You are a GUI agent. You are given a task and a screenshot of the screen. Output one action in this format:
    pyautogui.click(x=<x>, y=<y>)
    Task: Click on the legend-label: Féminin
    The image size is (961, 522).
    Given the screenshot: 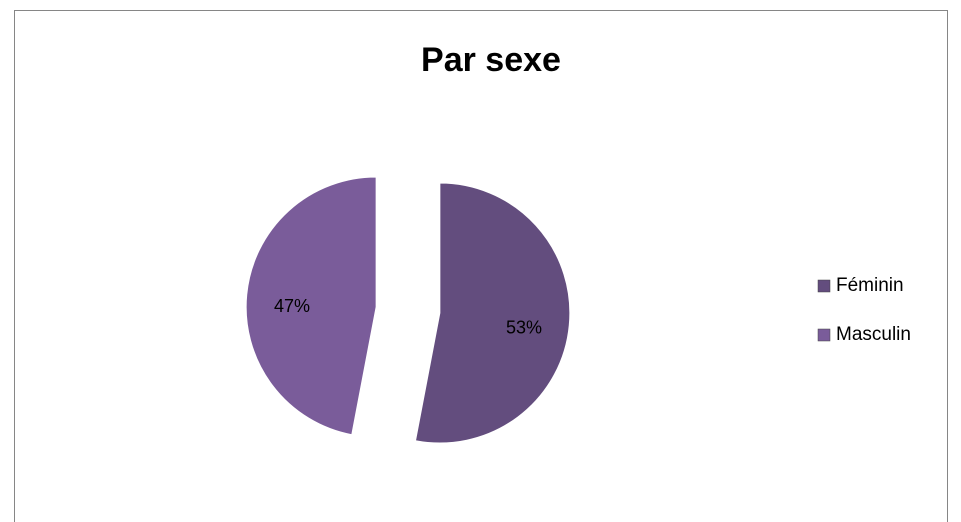 What is the action you would take?
    pyautogui.click(x=870, y=285)
    